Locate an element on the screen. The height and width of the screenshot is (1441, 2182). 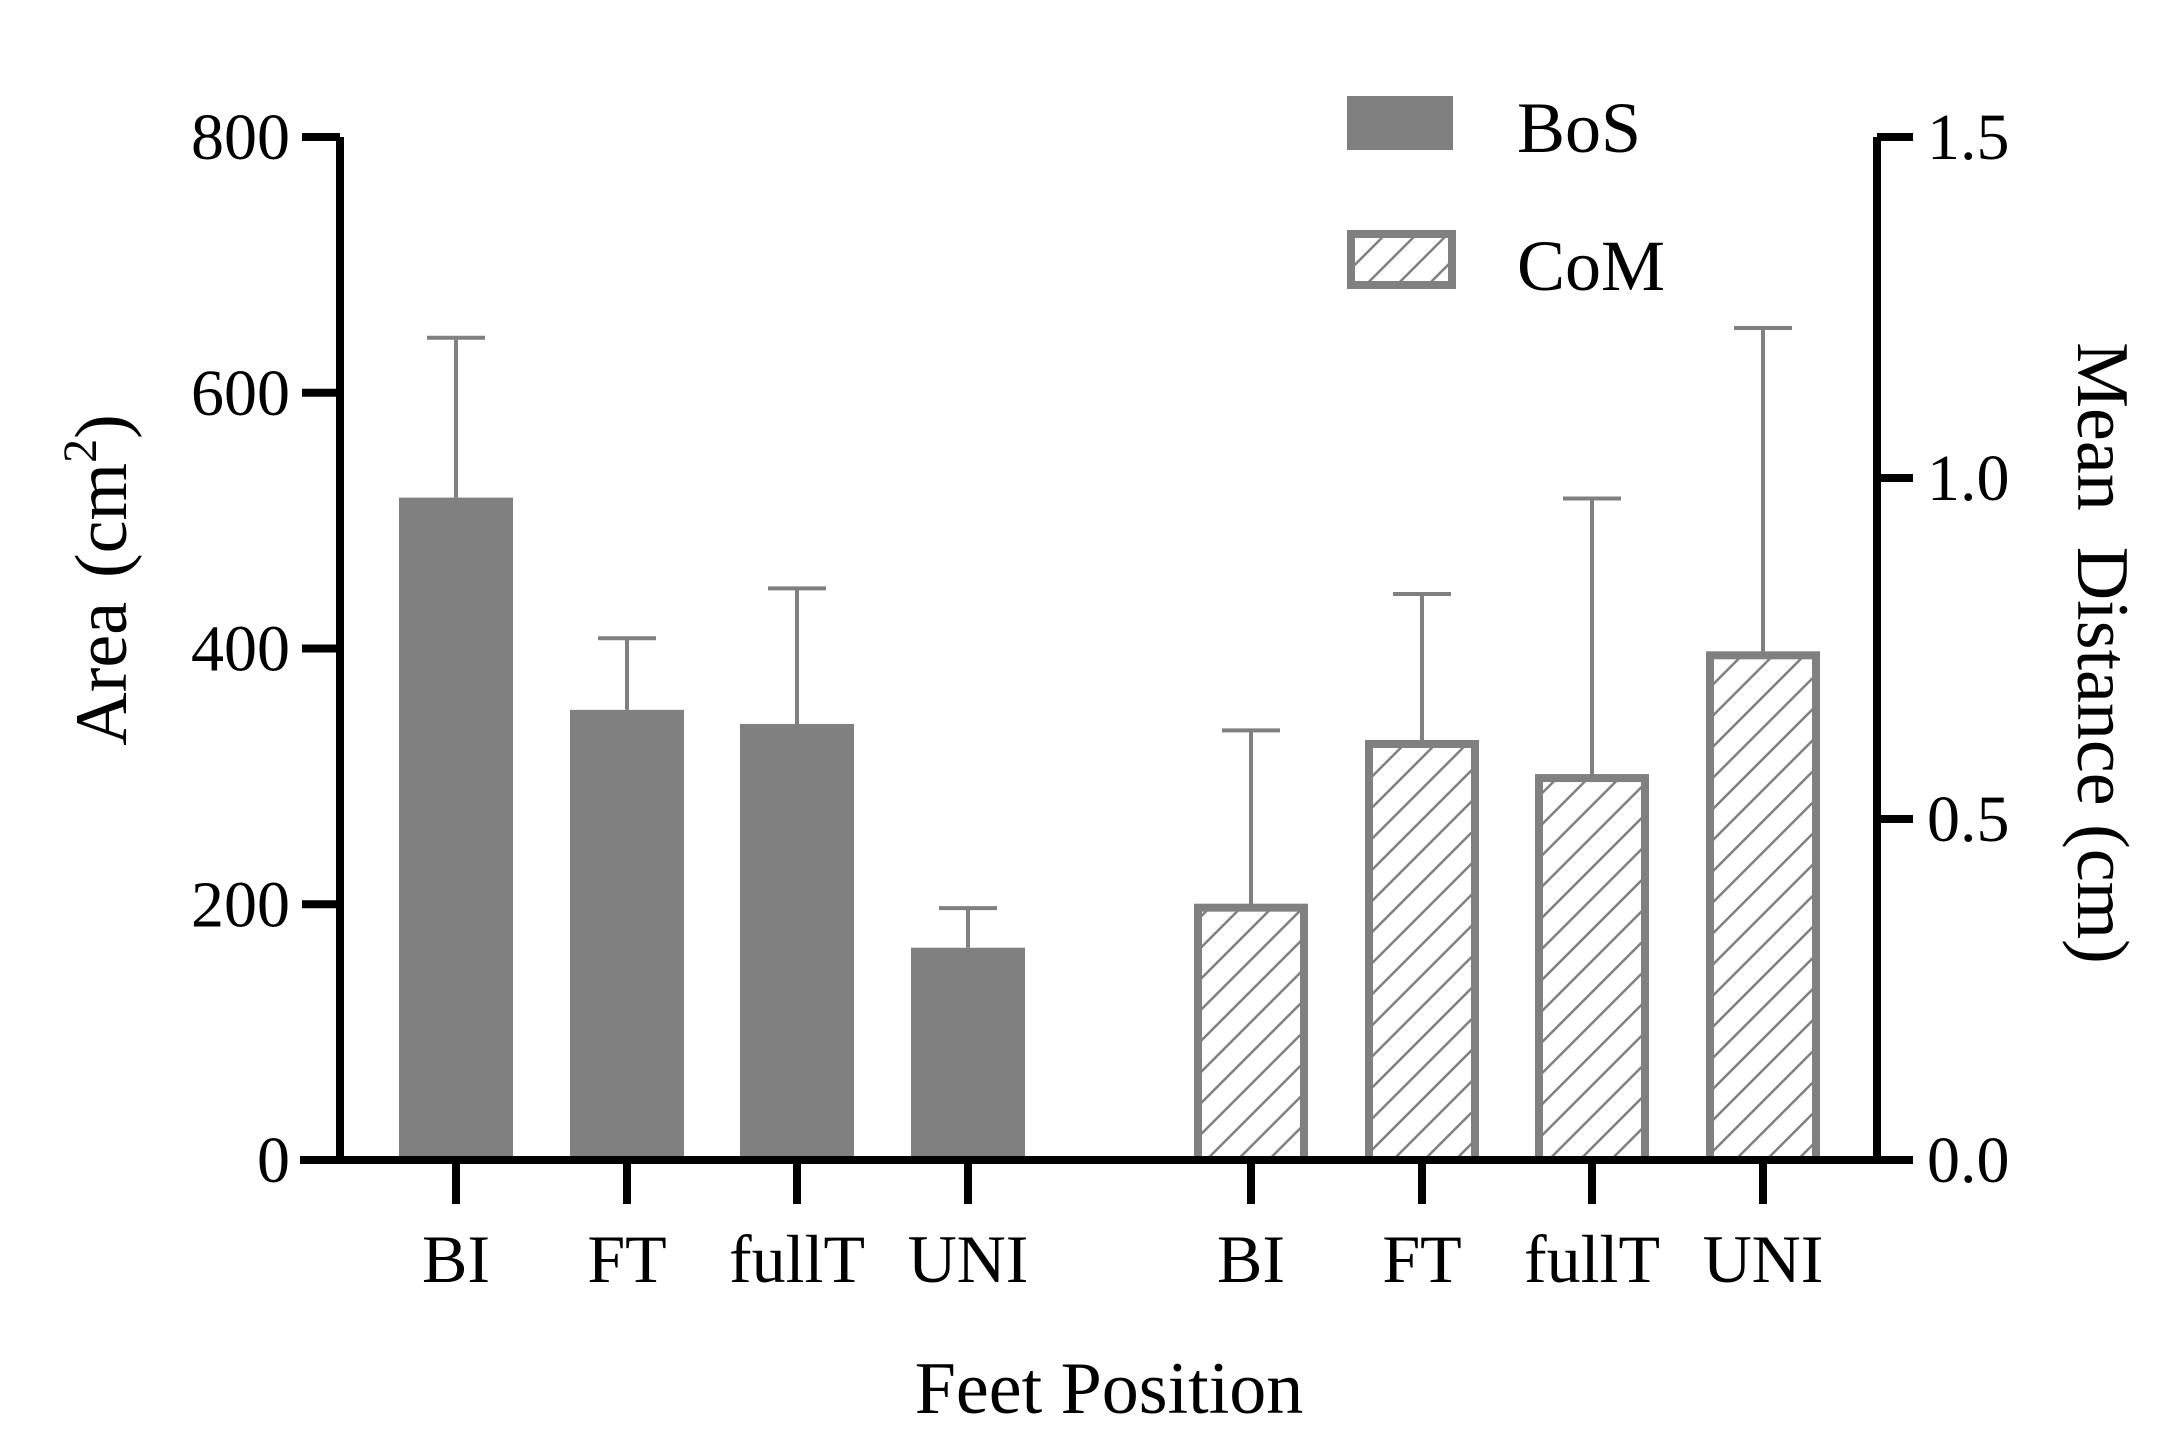
left-axis-tick-label: 600 is located at coordinates (240, 393).